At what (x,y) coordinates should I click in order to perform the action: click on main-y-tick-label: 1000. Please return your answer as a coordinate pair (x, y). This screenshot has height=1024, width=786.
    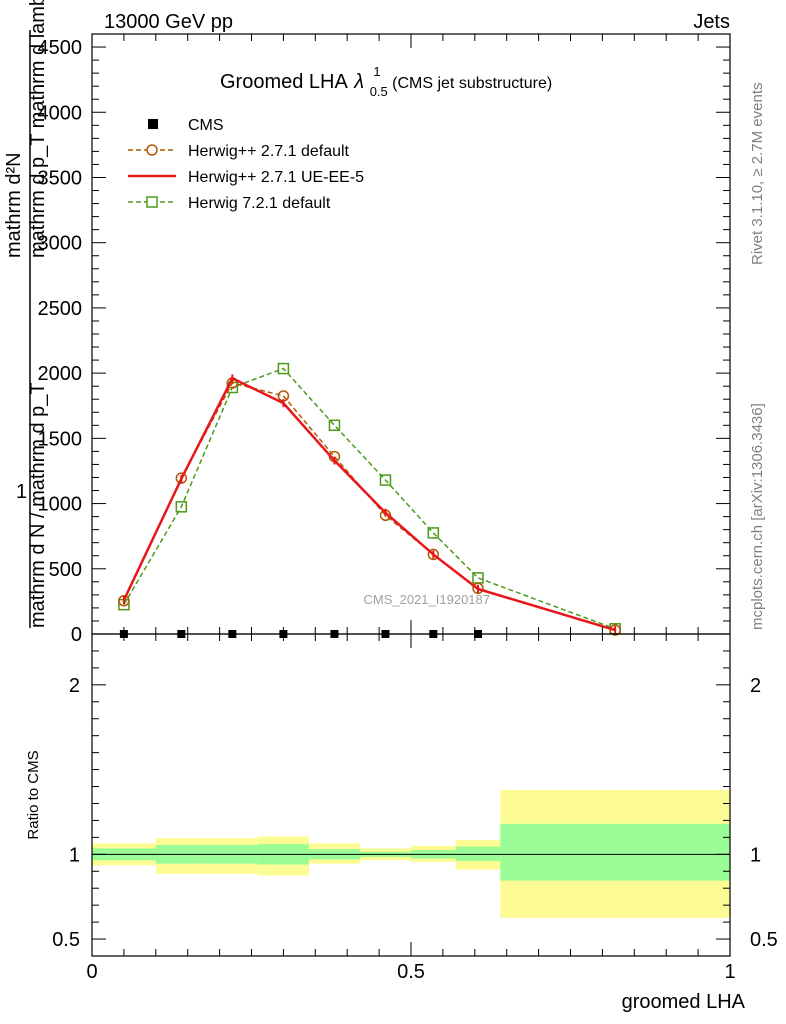
    Looking at the image, I should click on (60, 505).